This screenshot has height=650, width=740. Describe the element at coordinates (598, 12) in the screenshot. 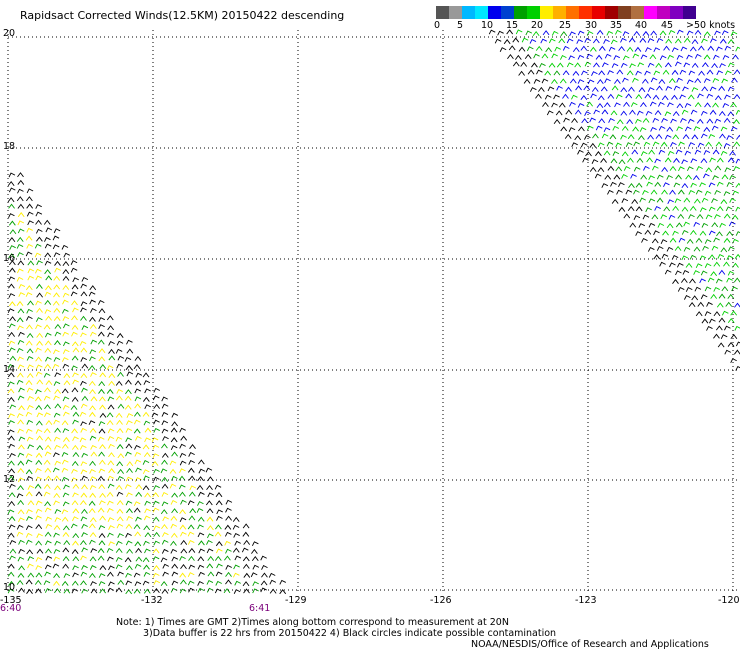

I see `legend-swatch` at that location.